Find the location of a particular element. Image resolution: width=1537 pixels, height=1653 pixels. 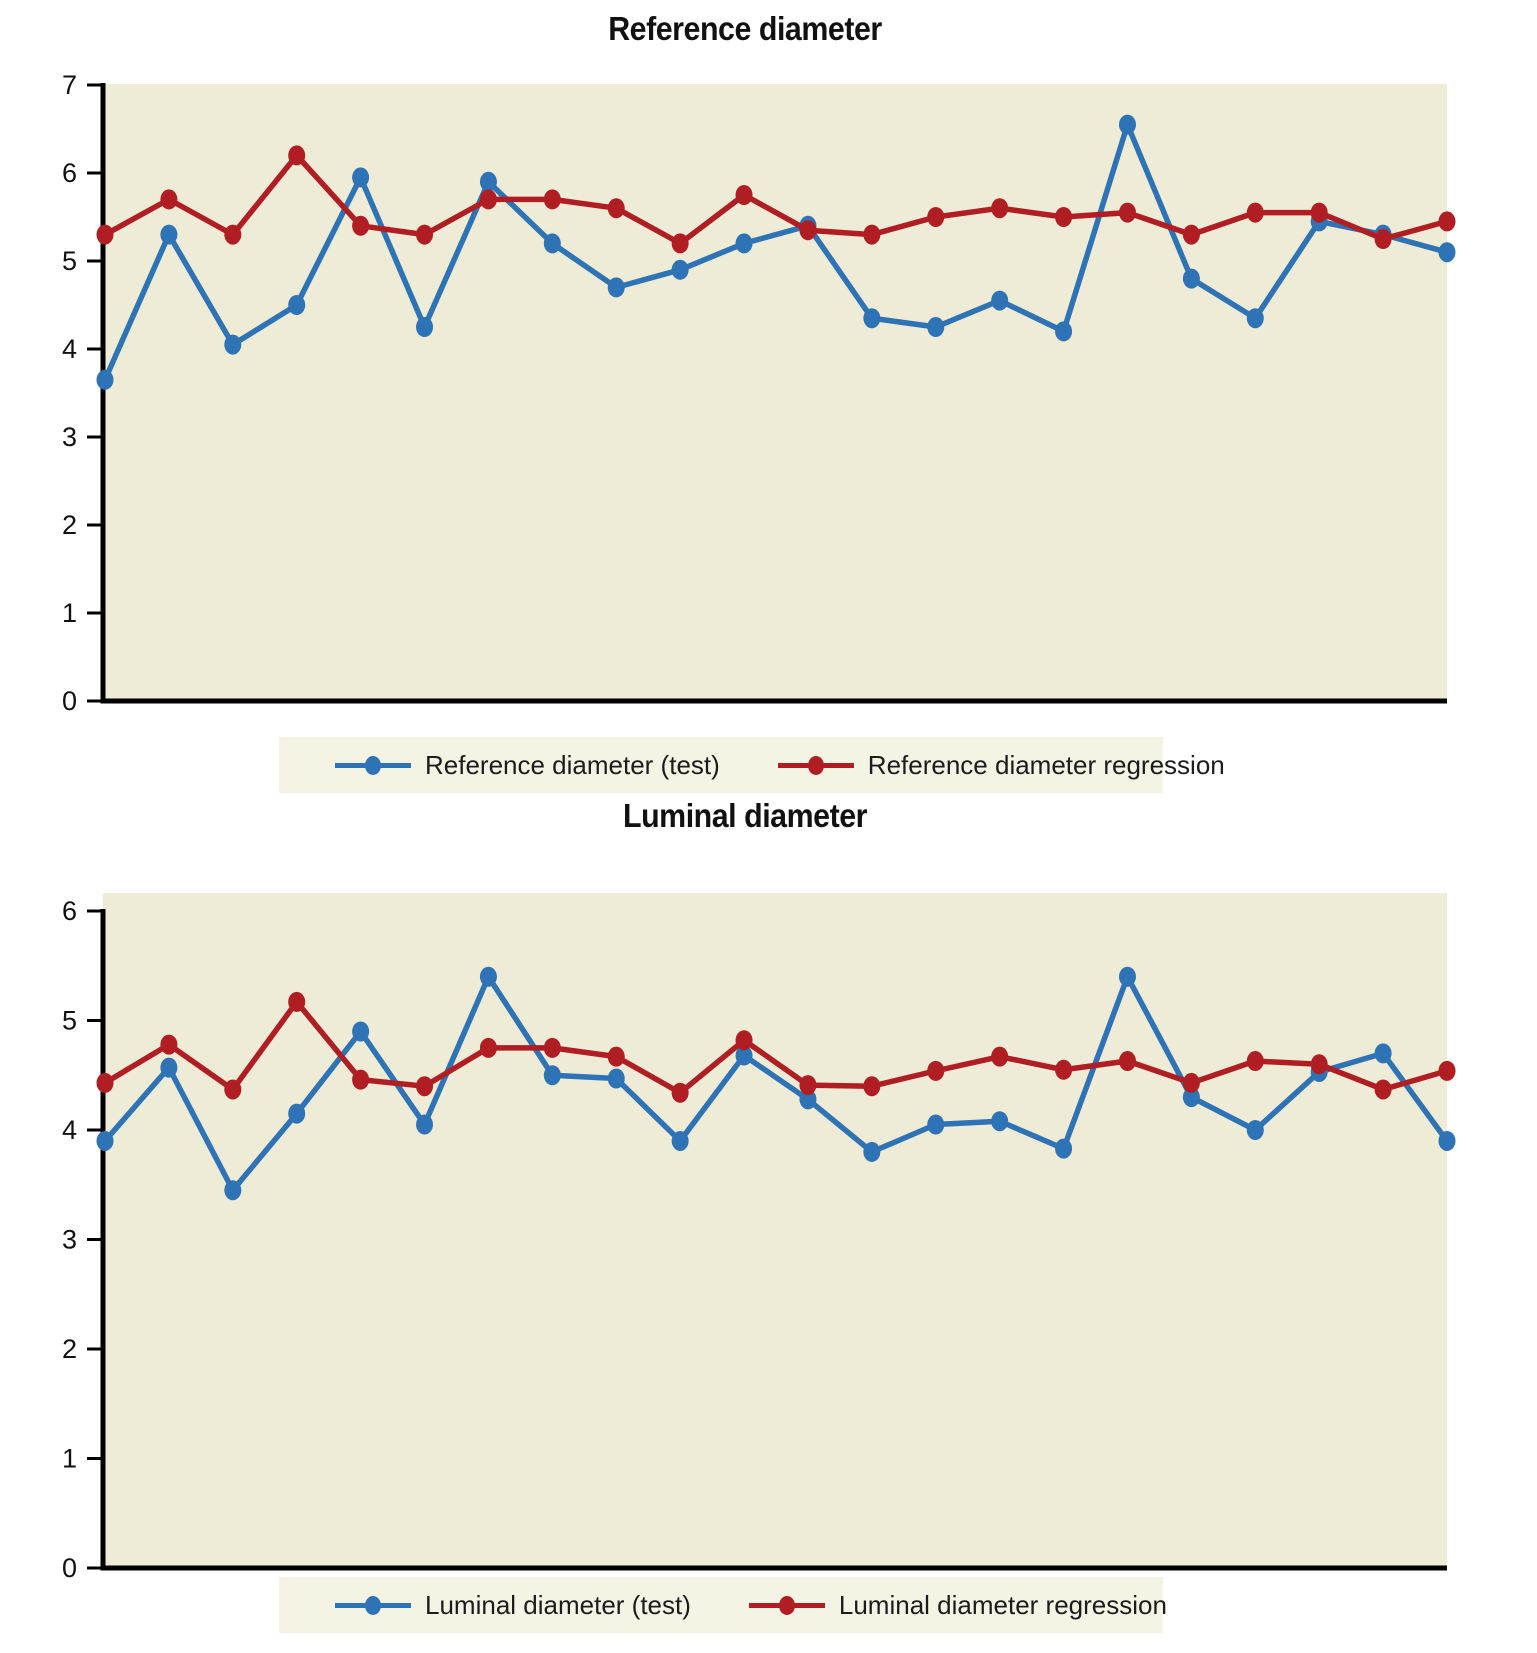

legend-item-reference-regression: Reference diameter regression is located at coordinates (1001, 765).